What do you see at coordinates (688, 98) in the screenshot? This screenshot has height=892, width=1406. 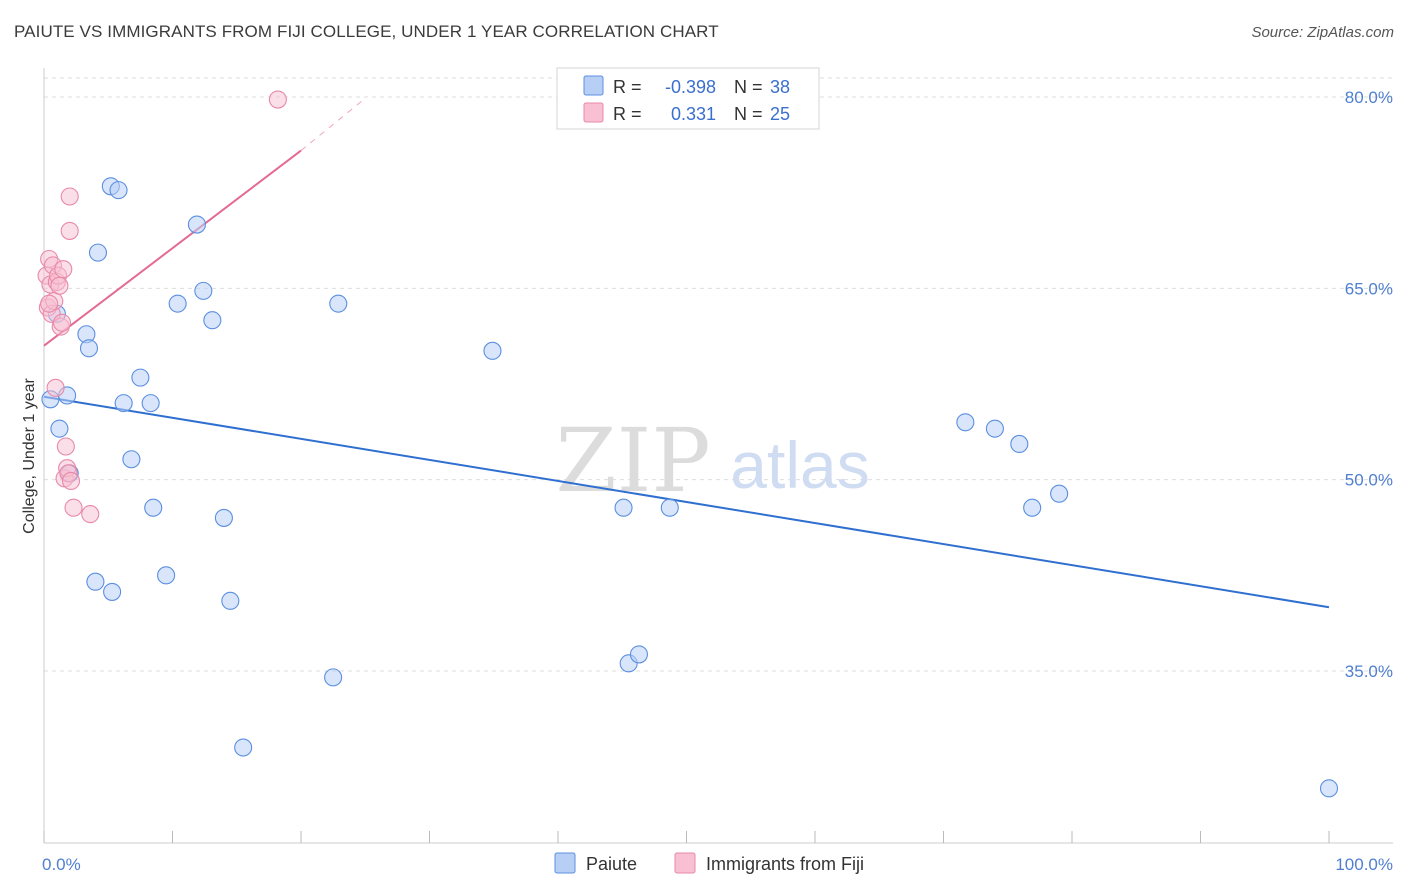 I see `top-legend: R = -0.398 N = 38 R = 0.331 N = 25` at bounding box center [688, 98].